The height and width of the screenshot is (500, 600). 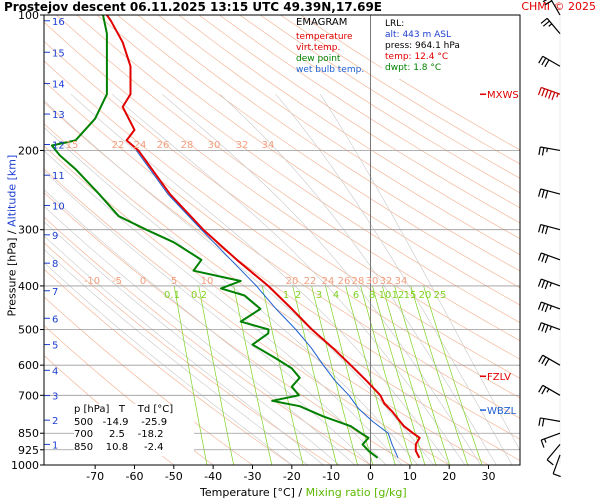 I want to click on dry-adiabat-label: 26, so click(x=163, y=145).